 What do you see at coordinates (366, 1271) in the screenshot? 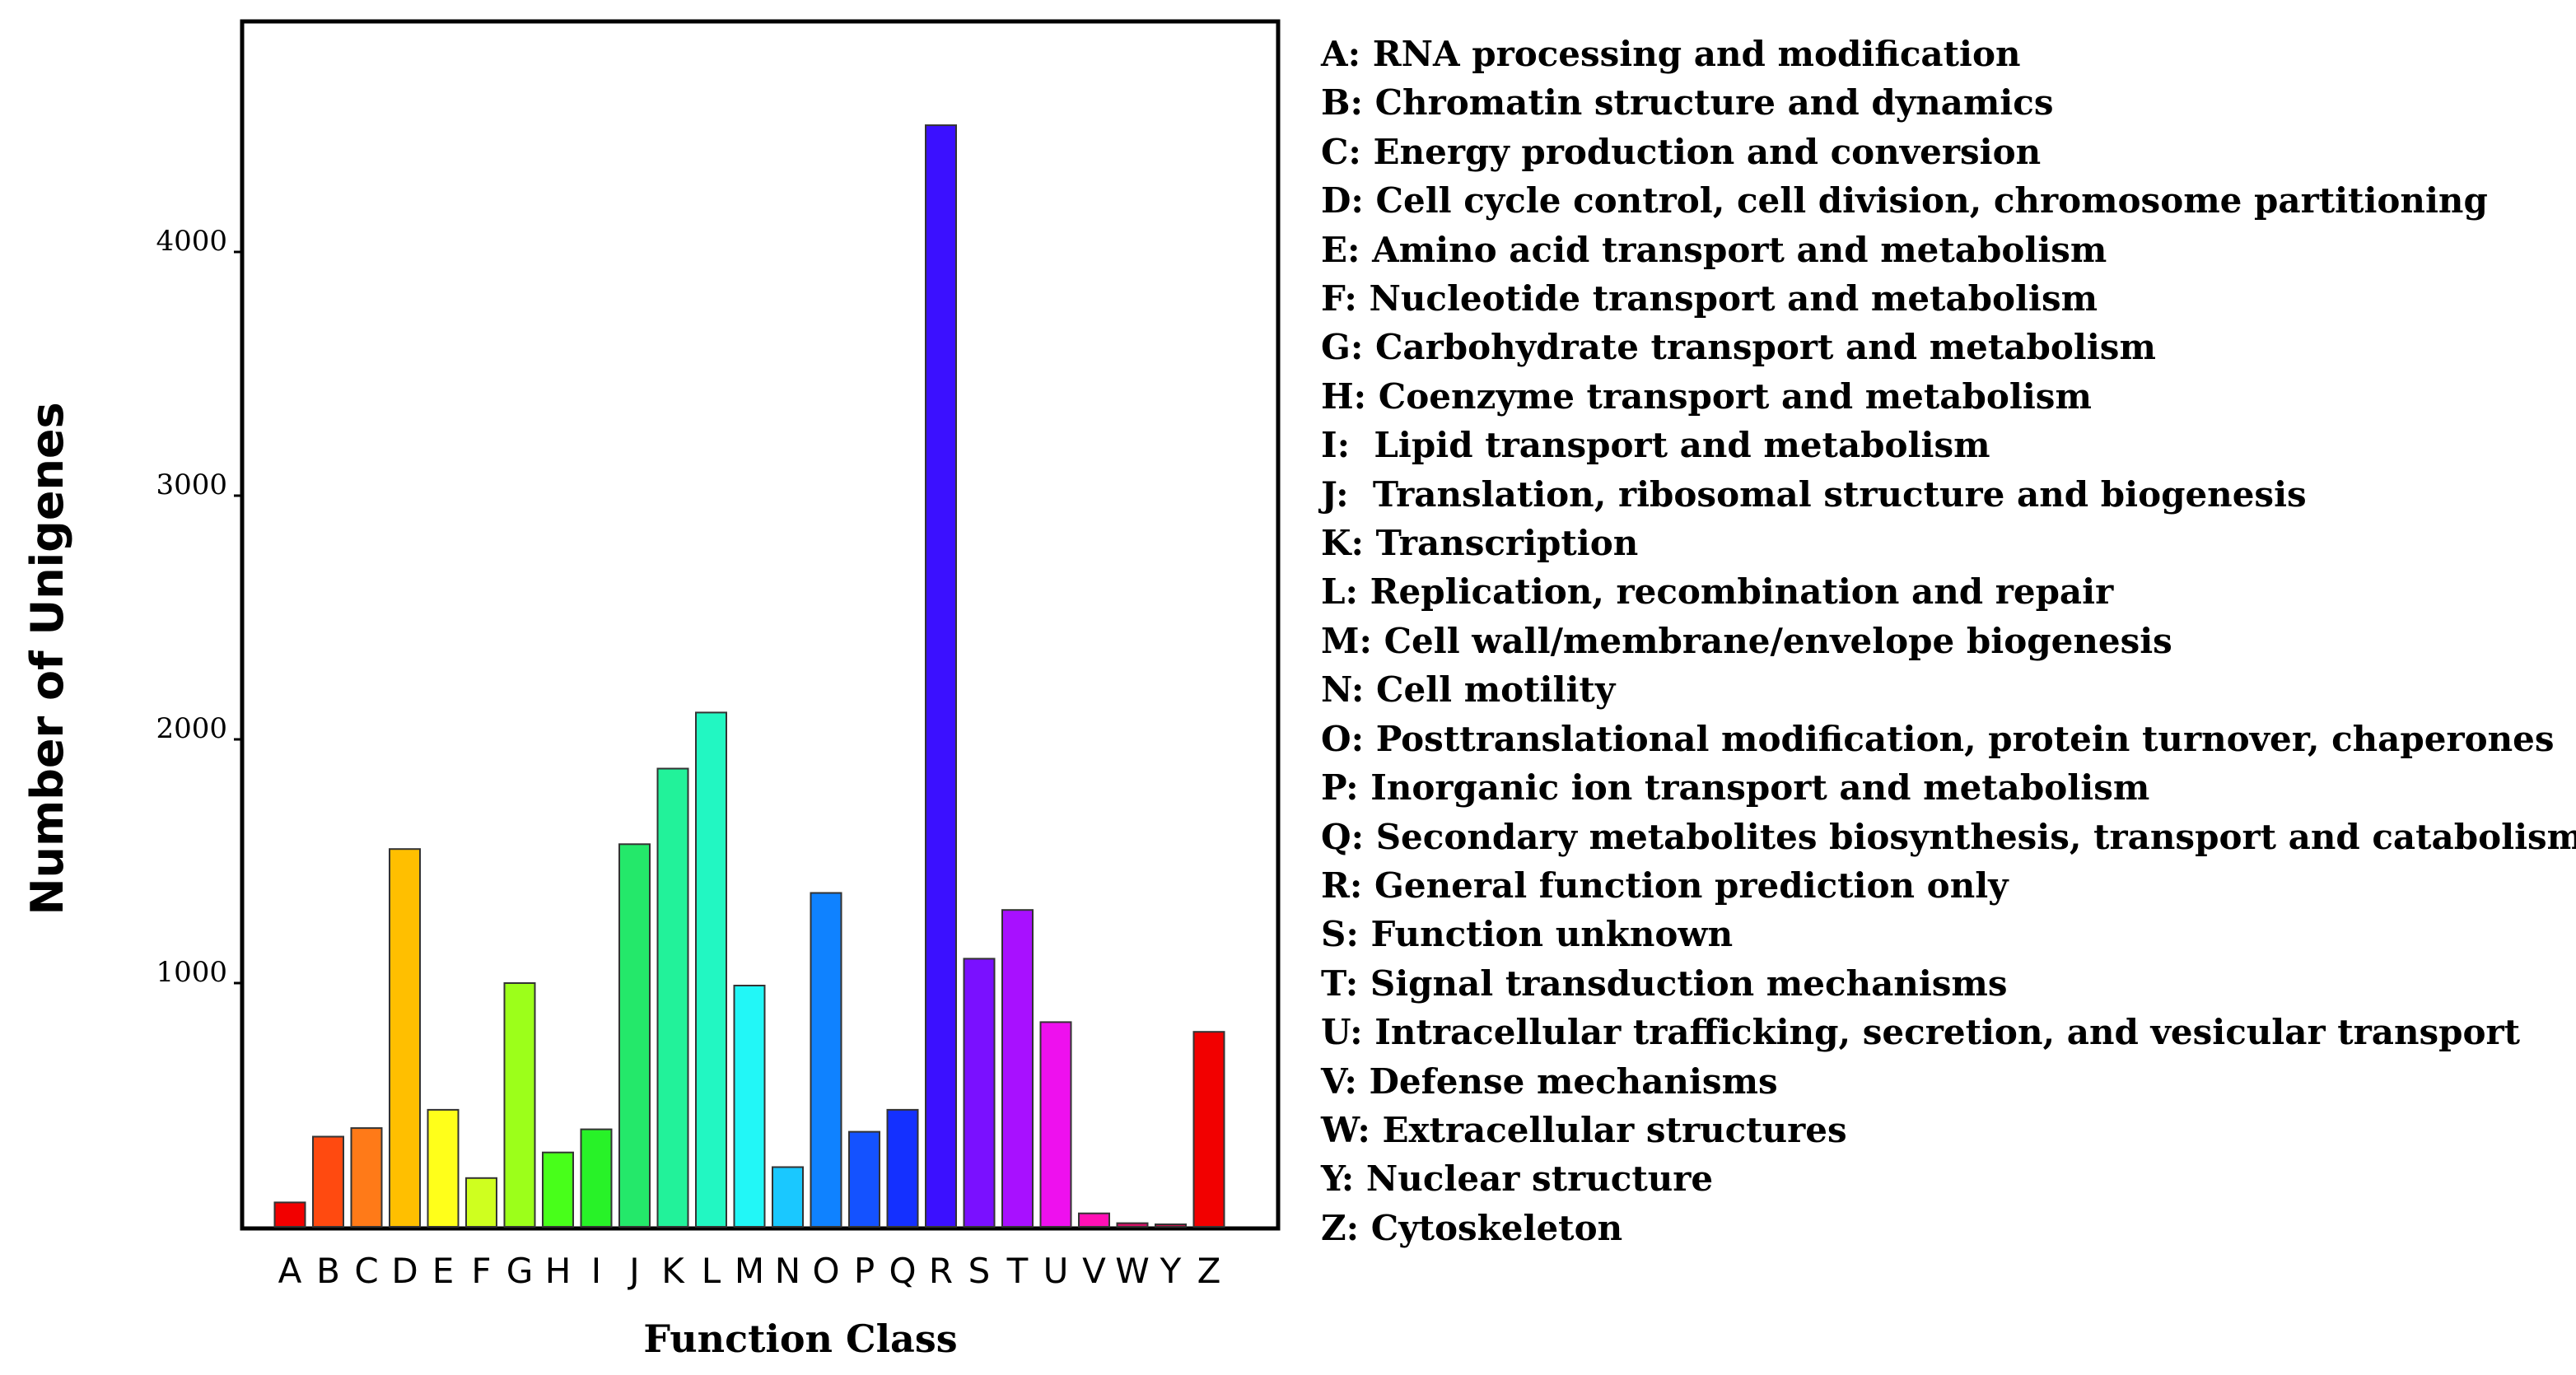
I see `x-category-label-C: C` at bounding box center [366, 1271].